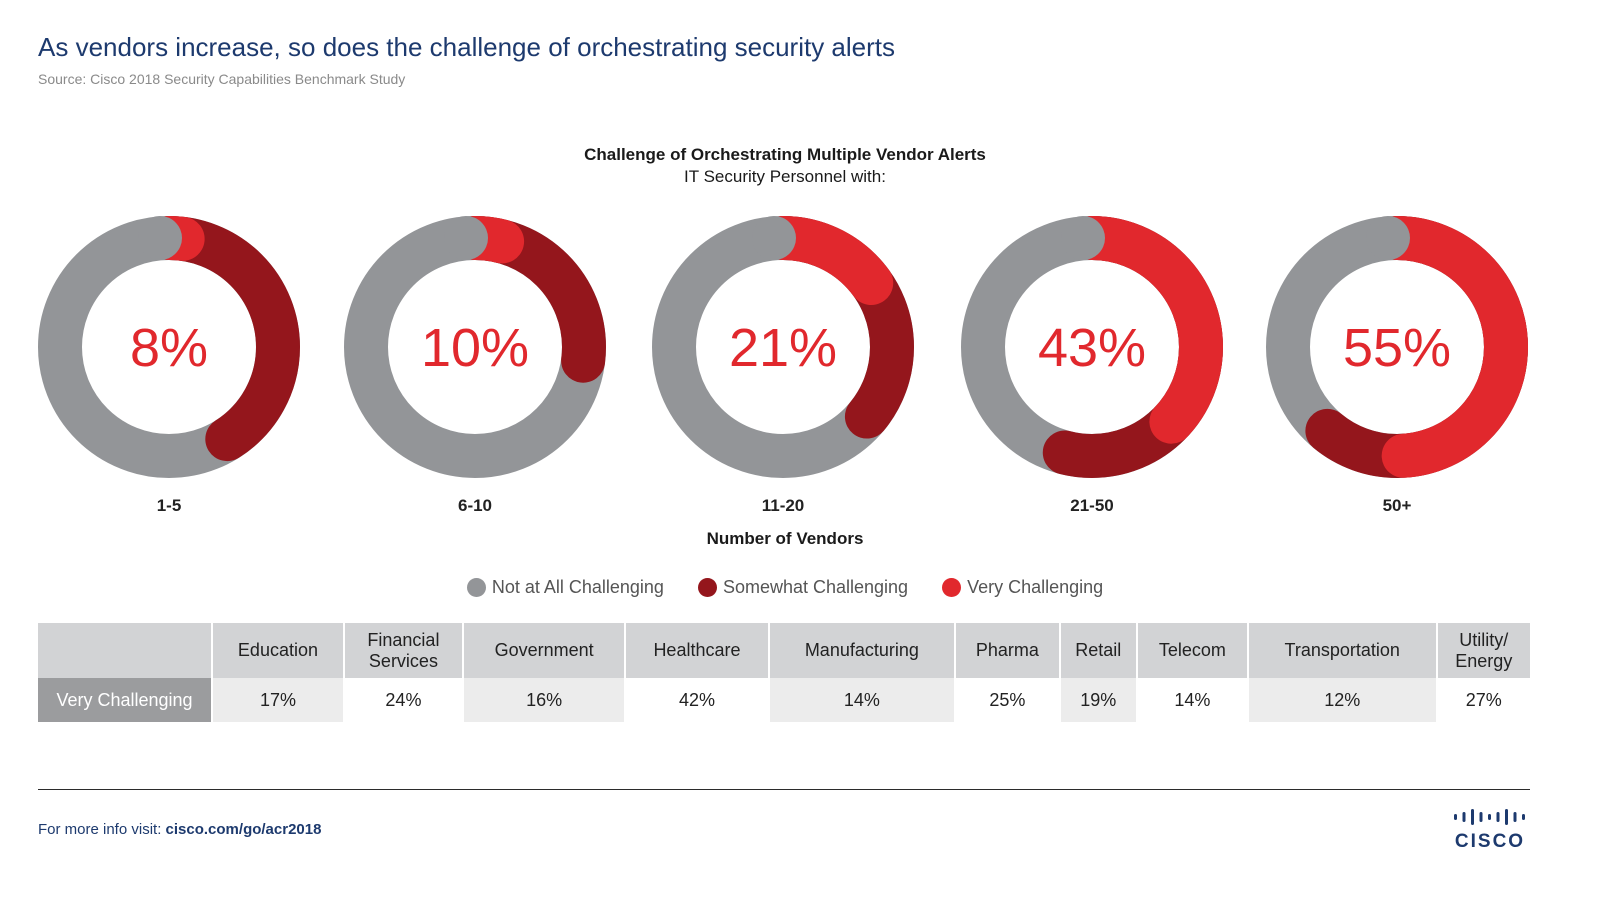  I want to click on legend-item-not-at-all: Not at All Challenging, so click(565, 587).